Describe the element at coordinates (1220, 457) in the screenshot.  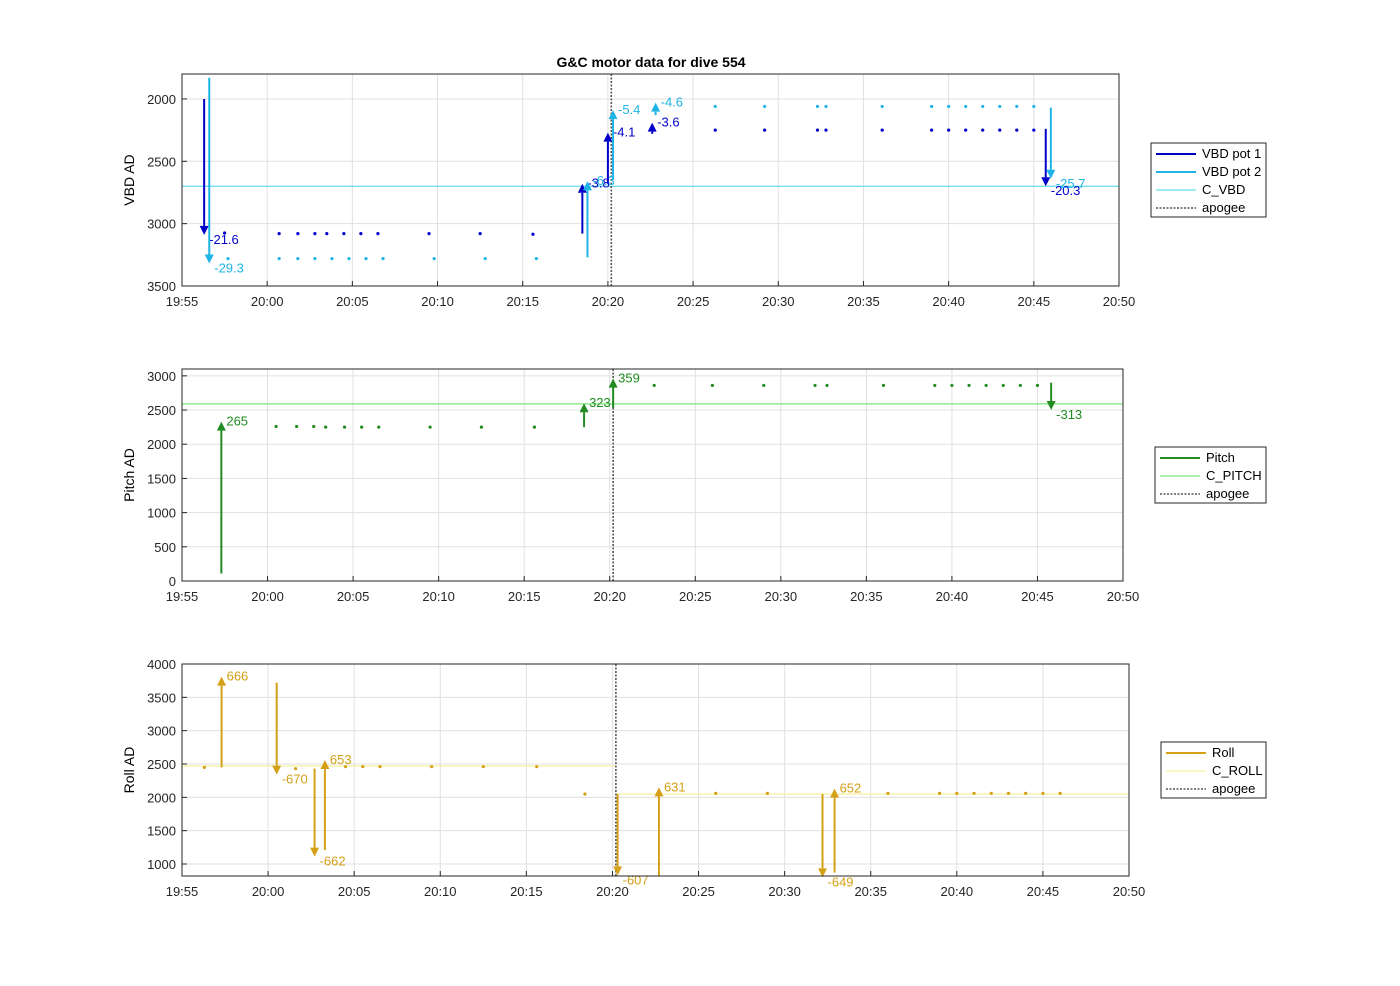
I see `legend-label: Pitch` at that location.